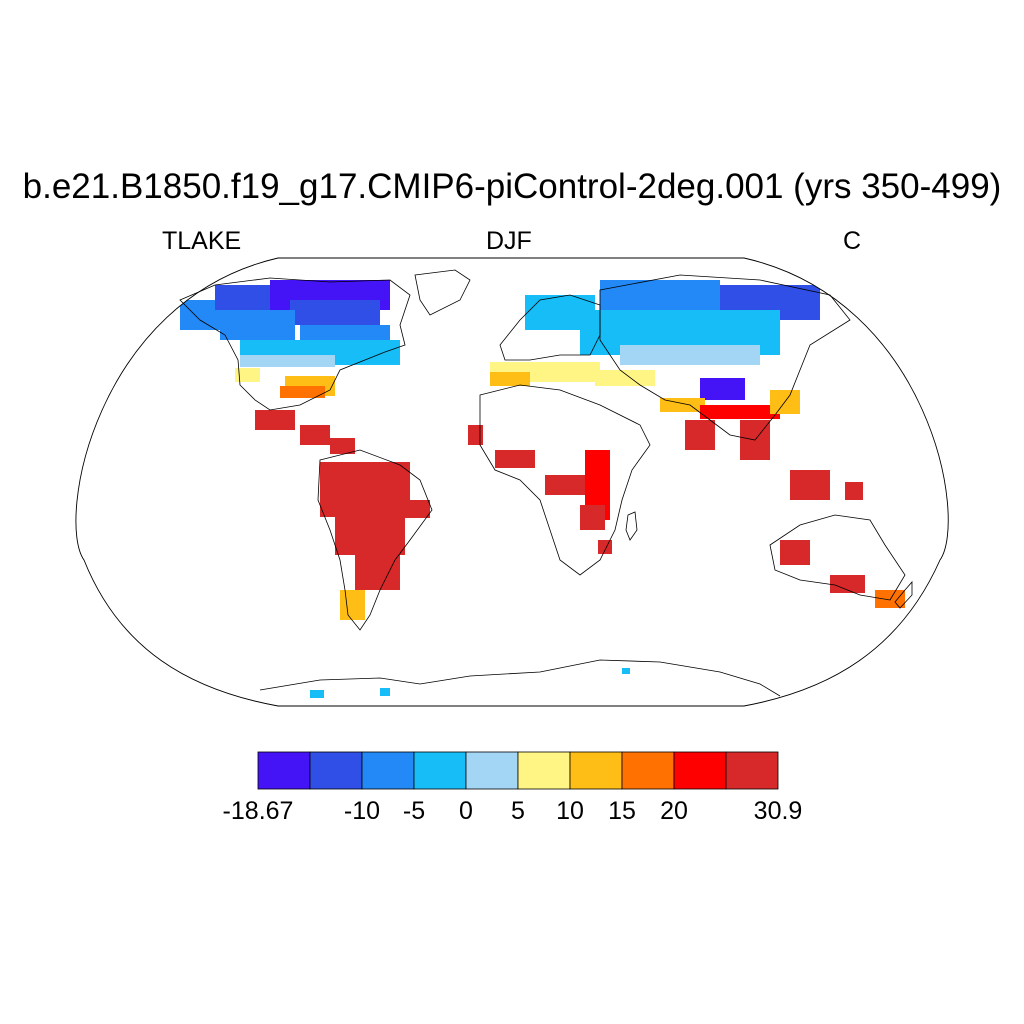  I want to click on colorbar, so click(518, 770).